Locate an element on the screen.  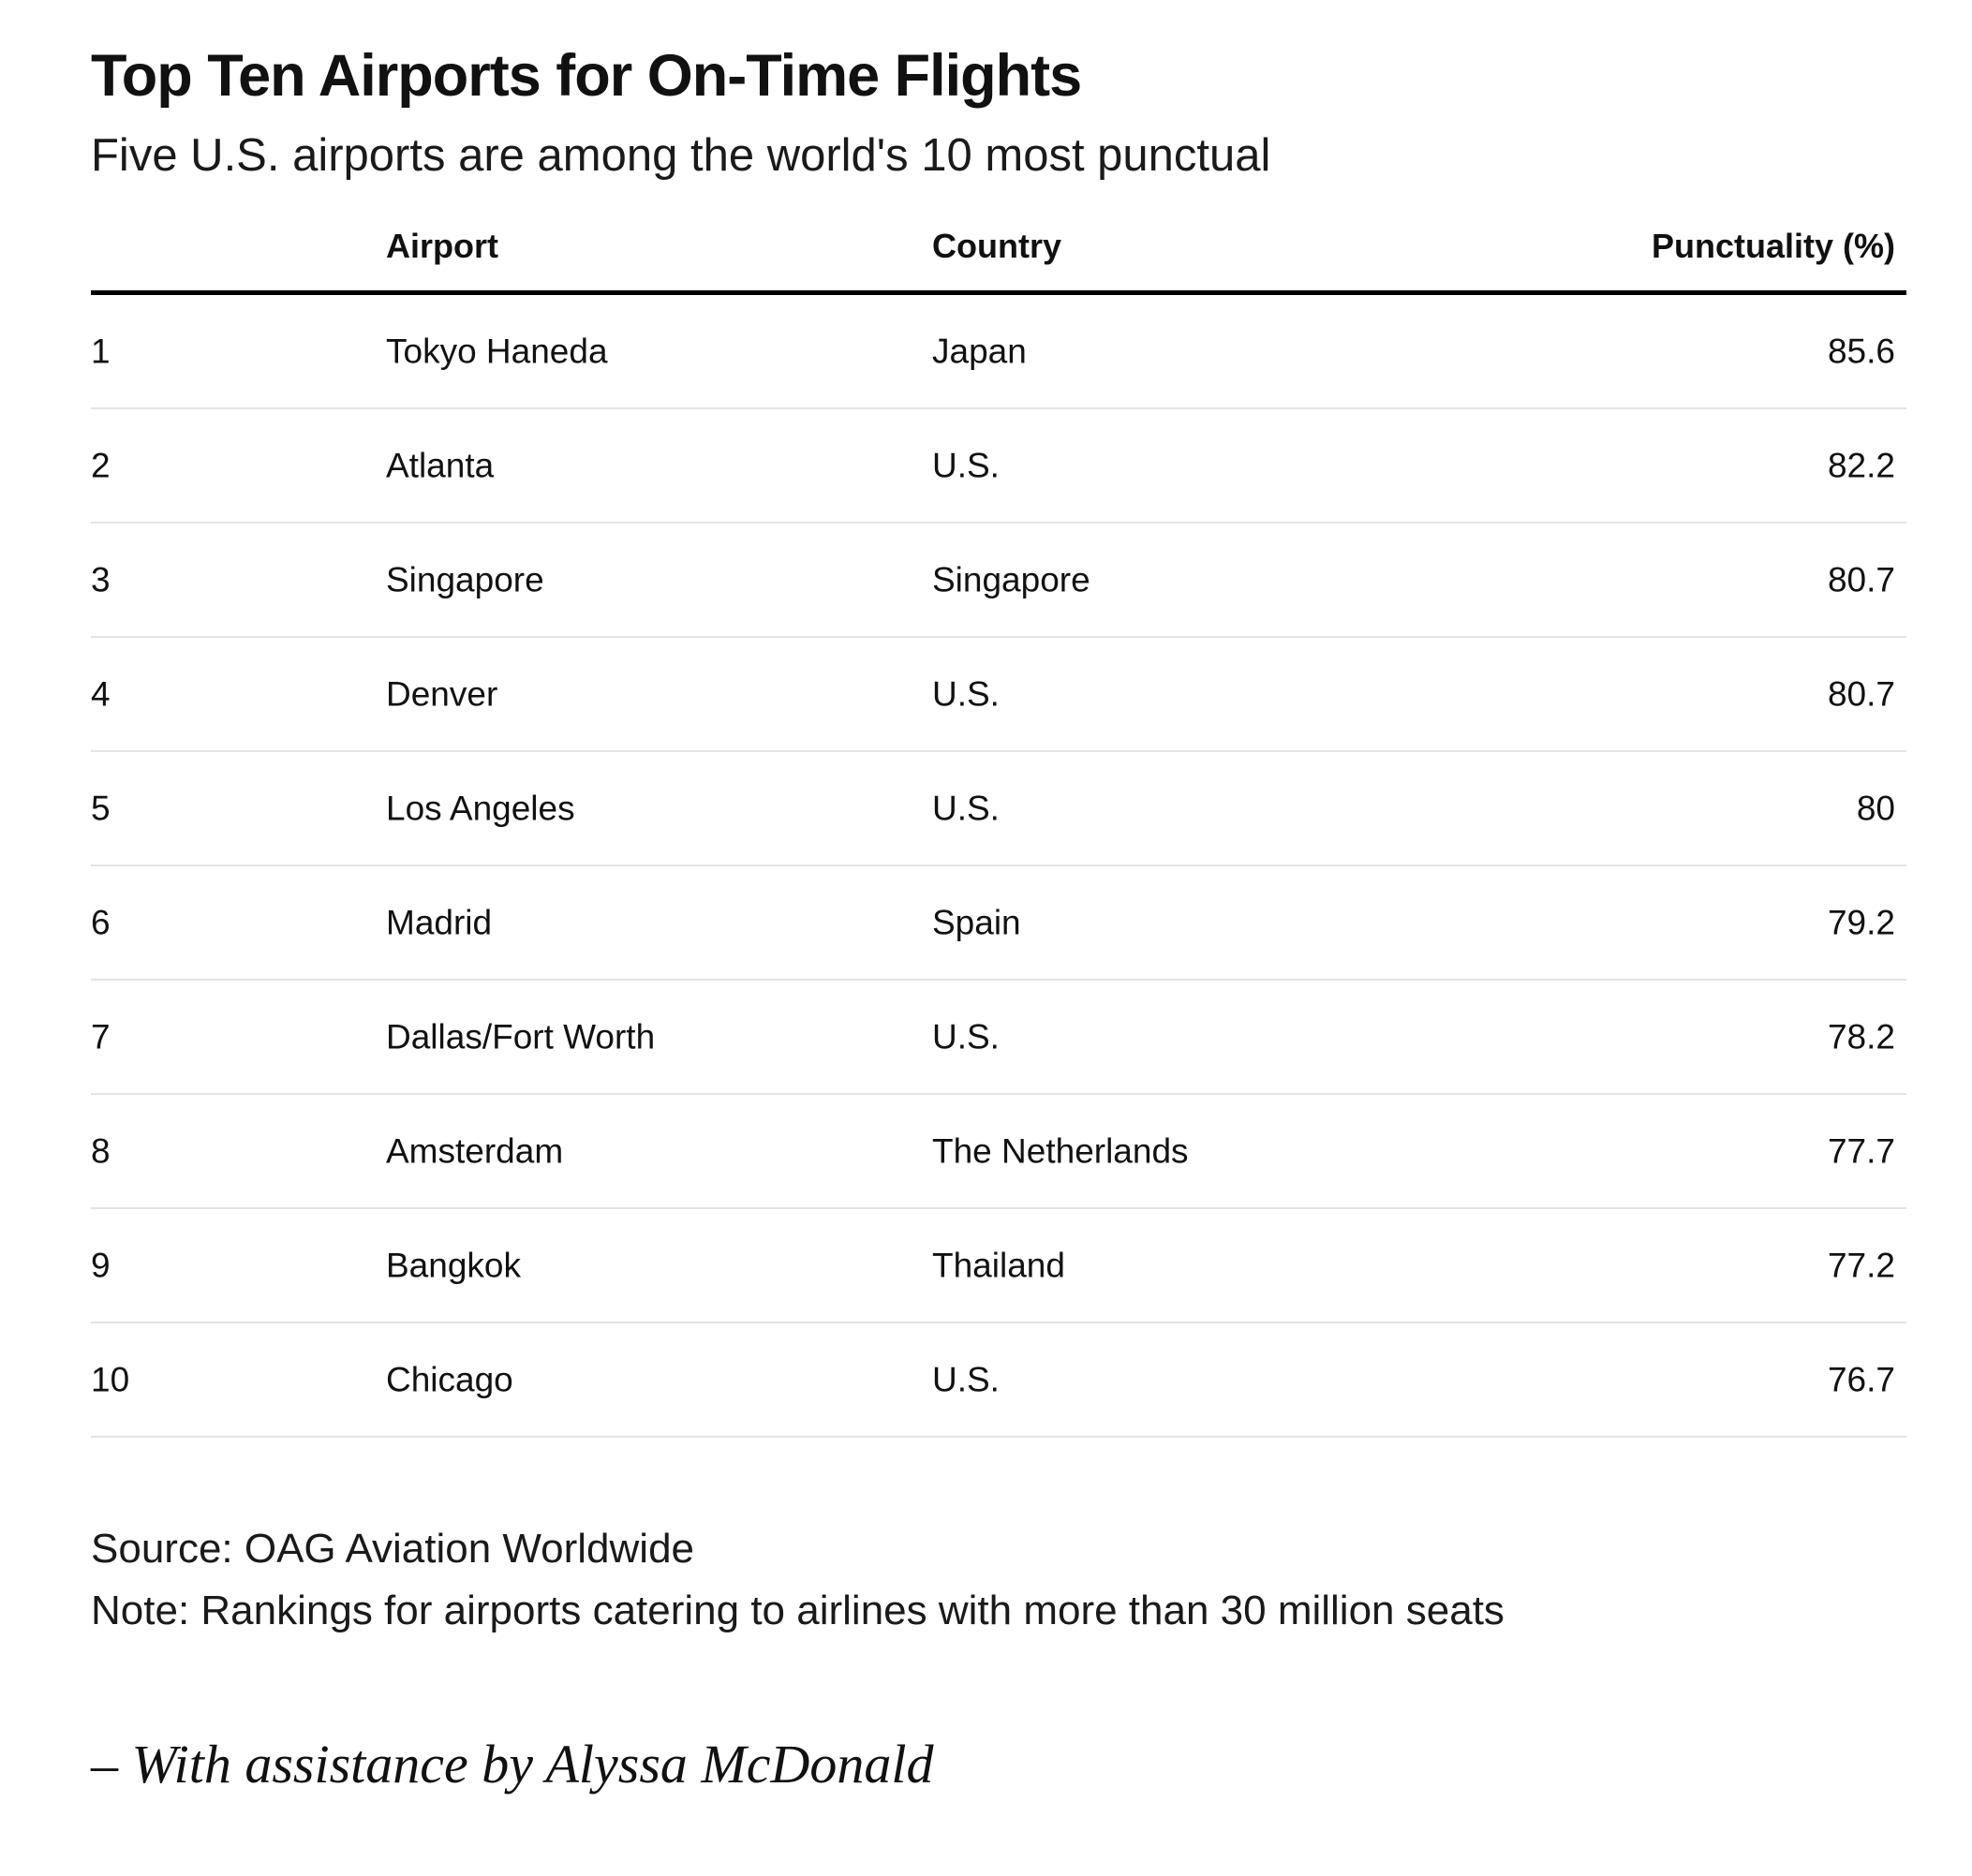
author-credit: – With assistance by Alyssa McDonald is located at coordinates (512, 1764).